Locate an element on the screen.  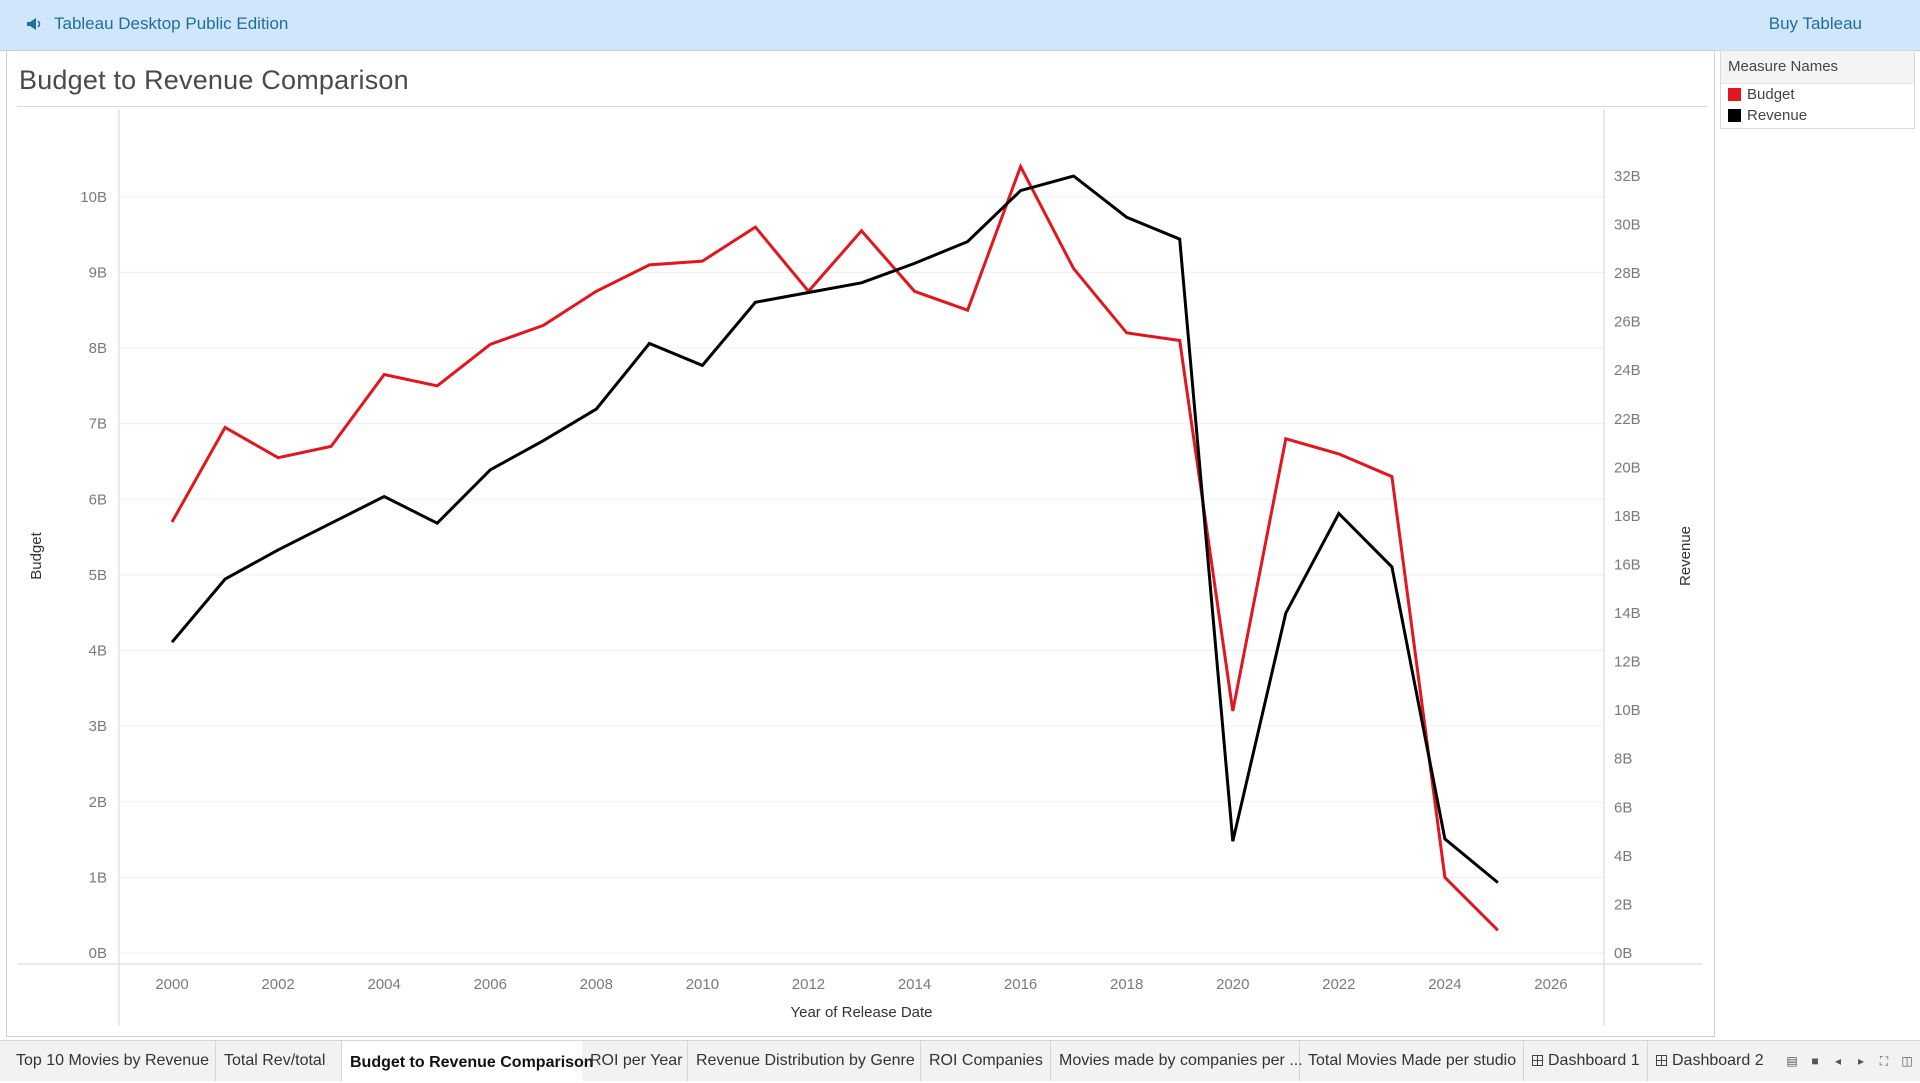
tab-roi-companies: ROI Companies is located at coordinates (986, 1061).